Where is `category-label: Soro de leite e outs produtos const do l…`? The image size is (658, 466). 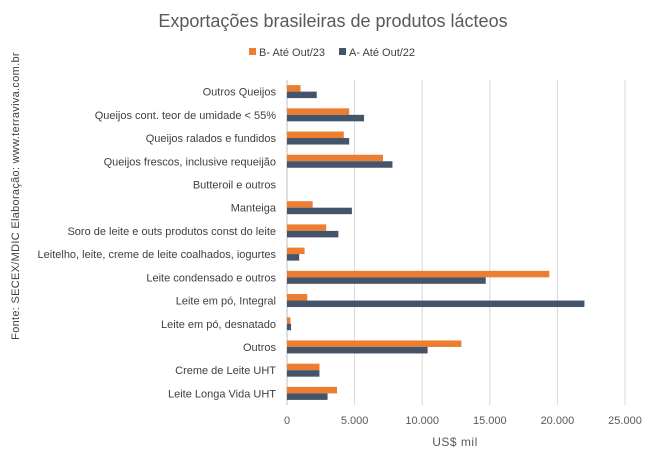 category-label: Soro de leite e outs produtos const do l… is located at coordinates (171, 232).